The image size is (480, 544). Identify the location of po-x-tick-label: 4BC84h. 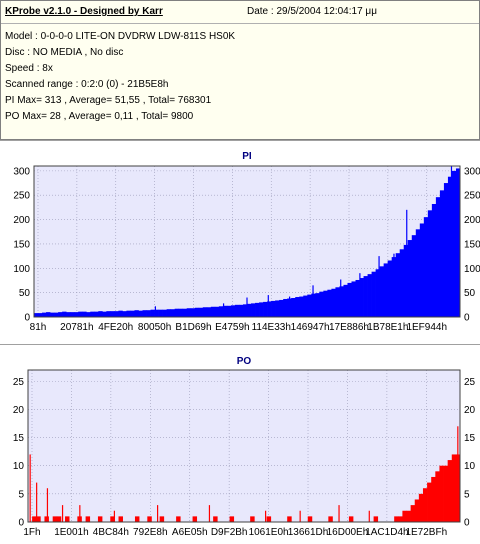
(111, 532).